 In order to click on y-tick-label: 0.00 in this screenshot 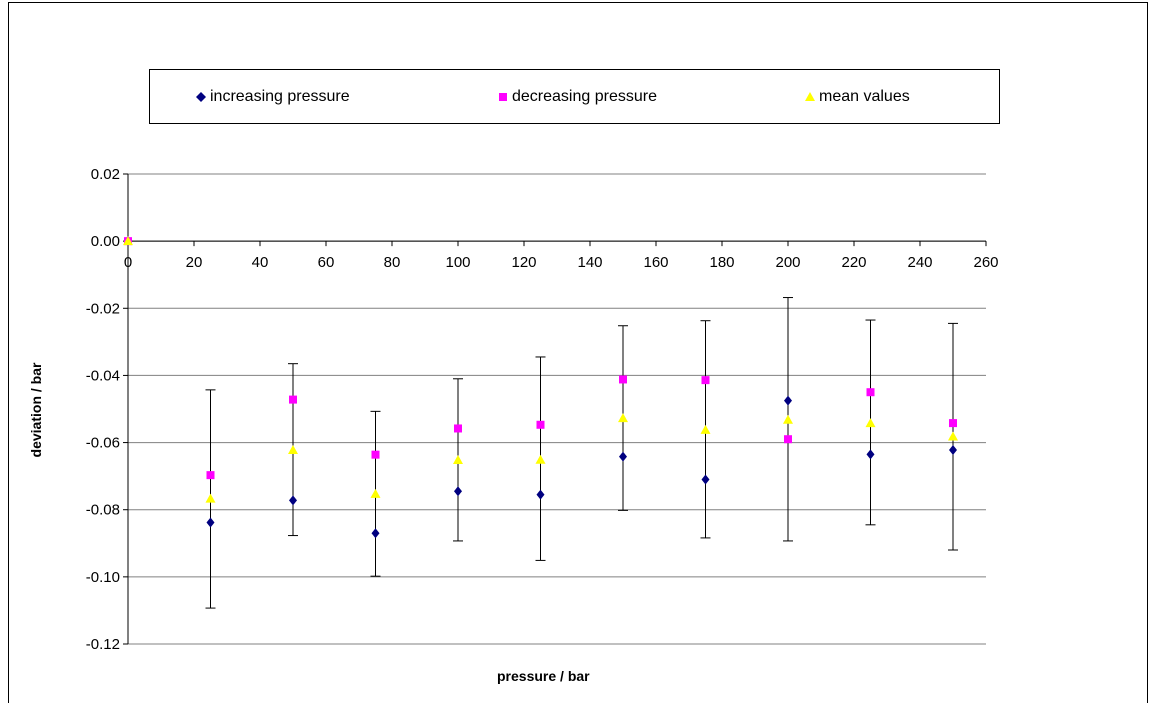, I will do `click(105, 241)`.